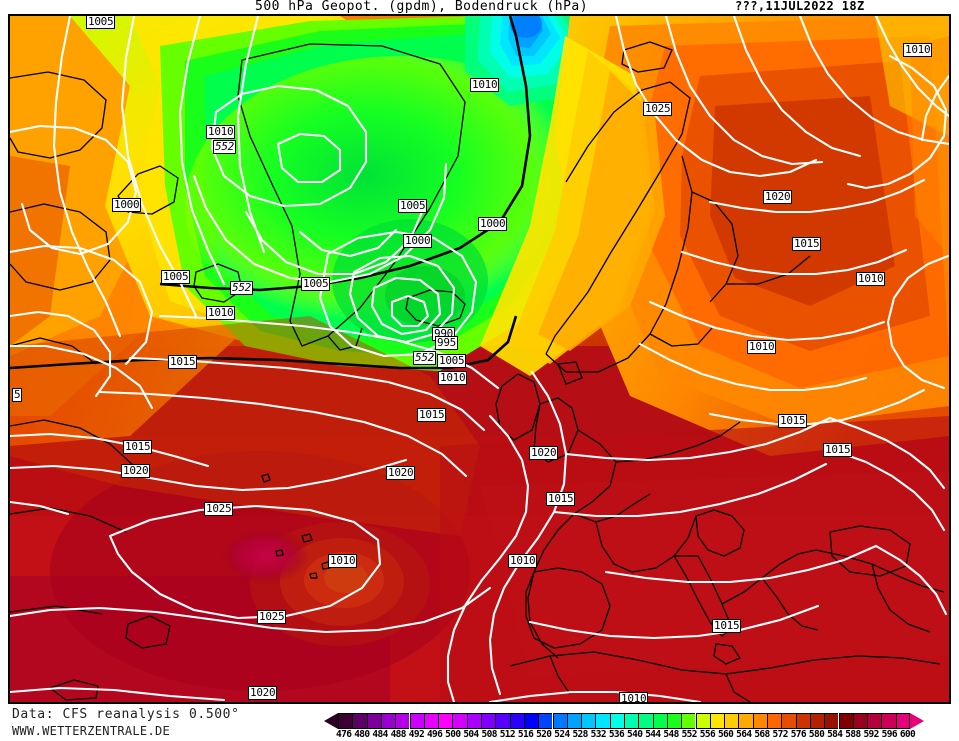 The width and height of the screenshot is (959, 741). What do you see at coordinates (489, 734) in the screenshot?
I see `colorbar-tick: 508` at bounding box center [489, 734].